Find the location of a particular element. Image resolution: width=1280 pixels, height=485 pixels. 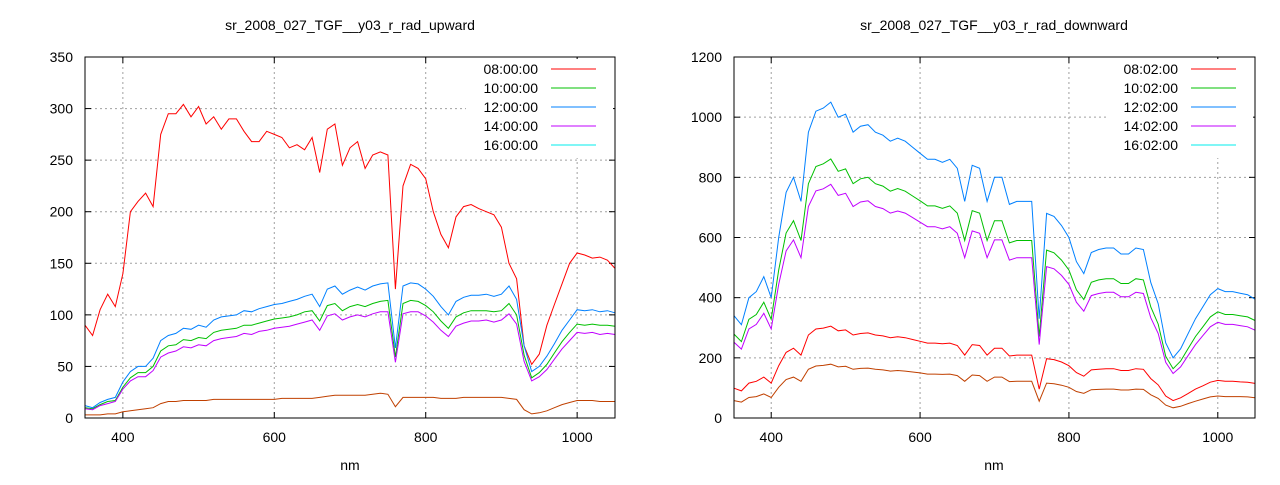

y-tick-label: 250 is located at coordinates (62, 160).